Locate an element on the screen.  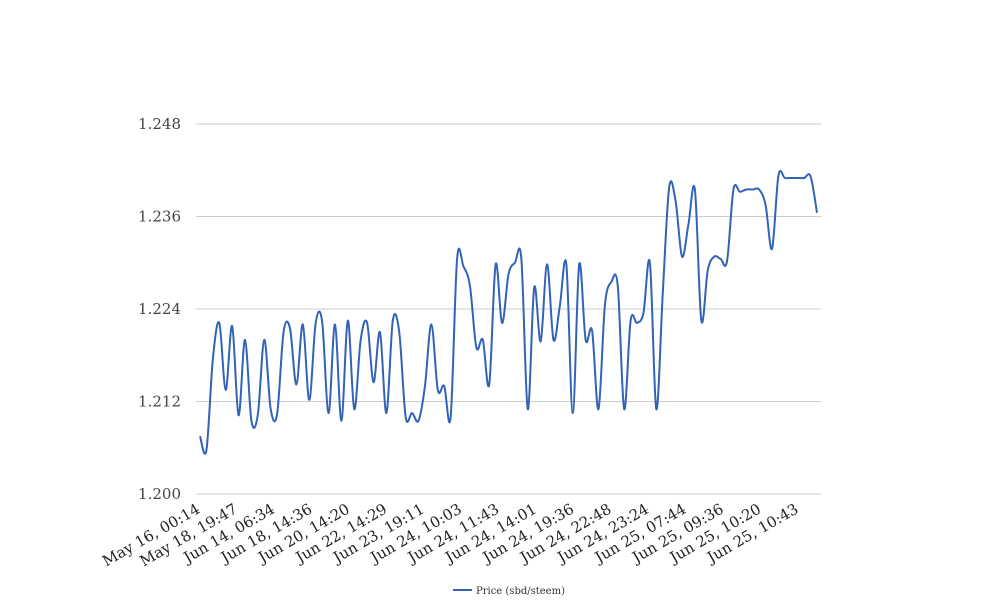
legend: Price (sbd/steem) is located at coordinates (509, 591).